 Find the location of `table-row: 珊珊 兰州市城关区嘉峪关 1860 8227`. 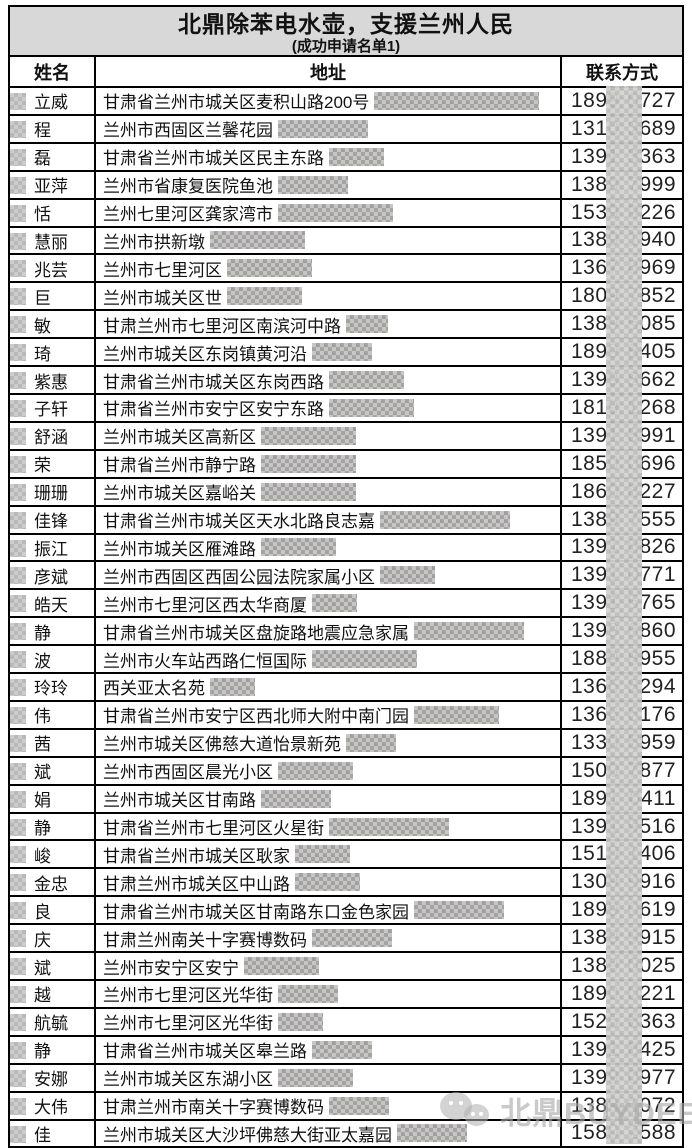

table-row: 珊珊 兰州市城关区嘉峪关 1860 8227 is located at coordinates (346, 490).